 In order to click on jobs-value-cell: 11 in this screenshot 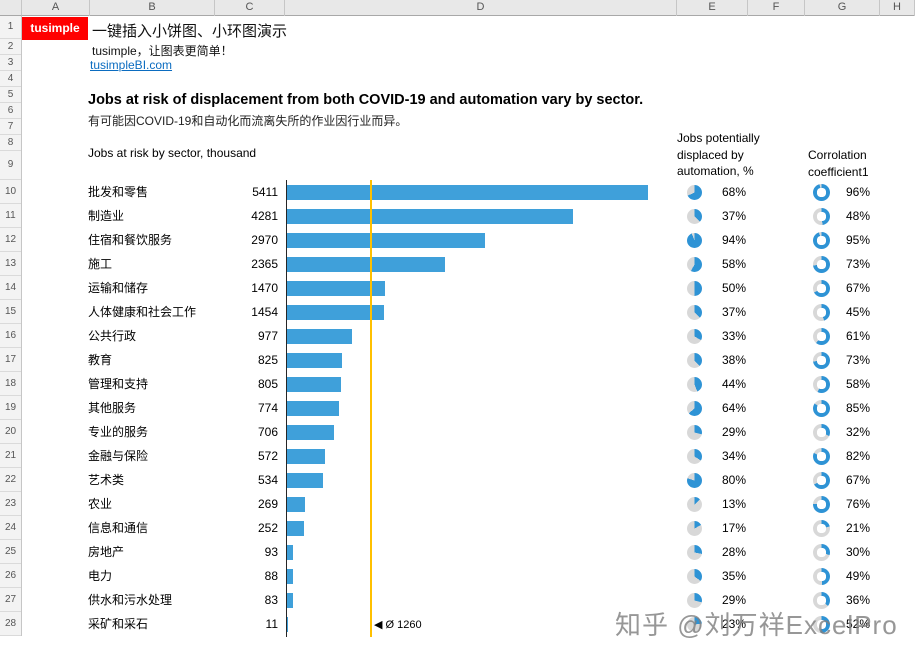, I will do `click(271, 624)`.